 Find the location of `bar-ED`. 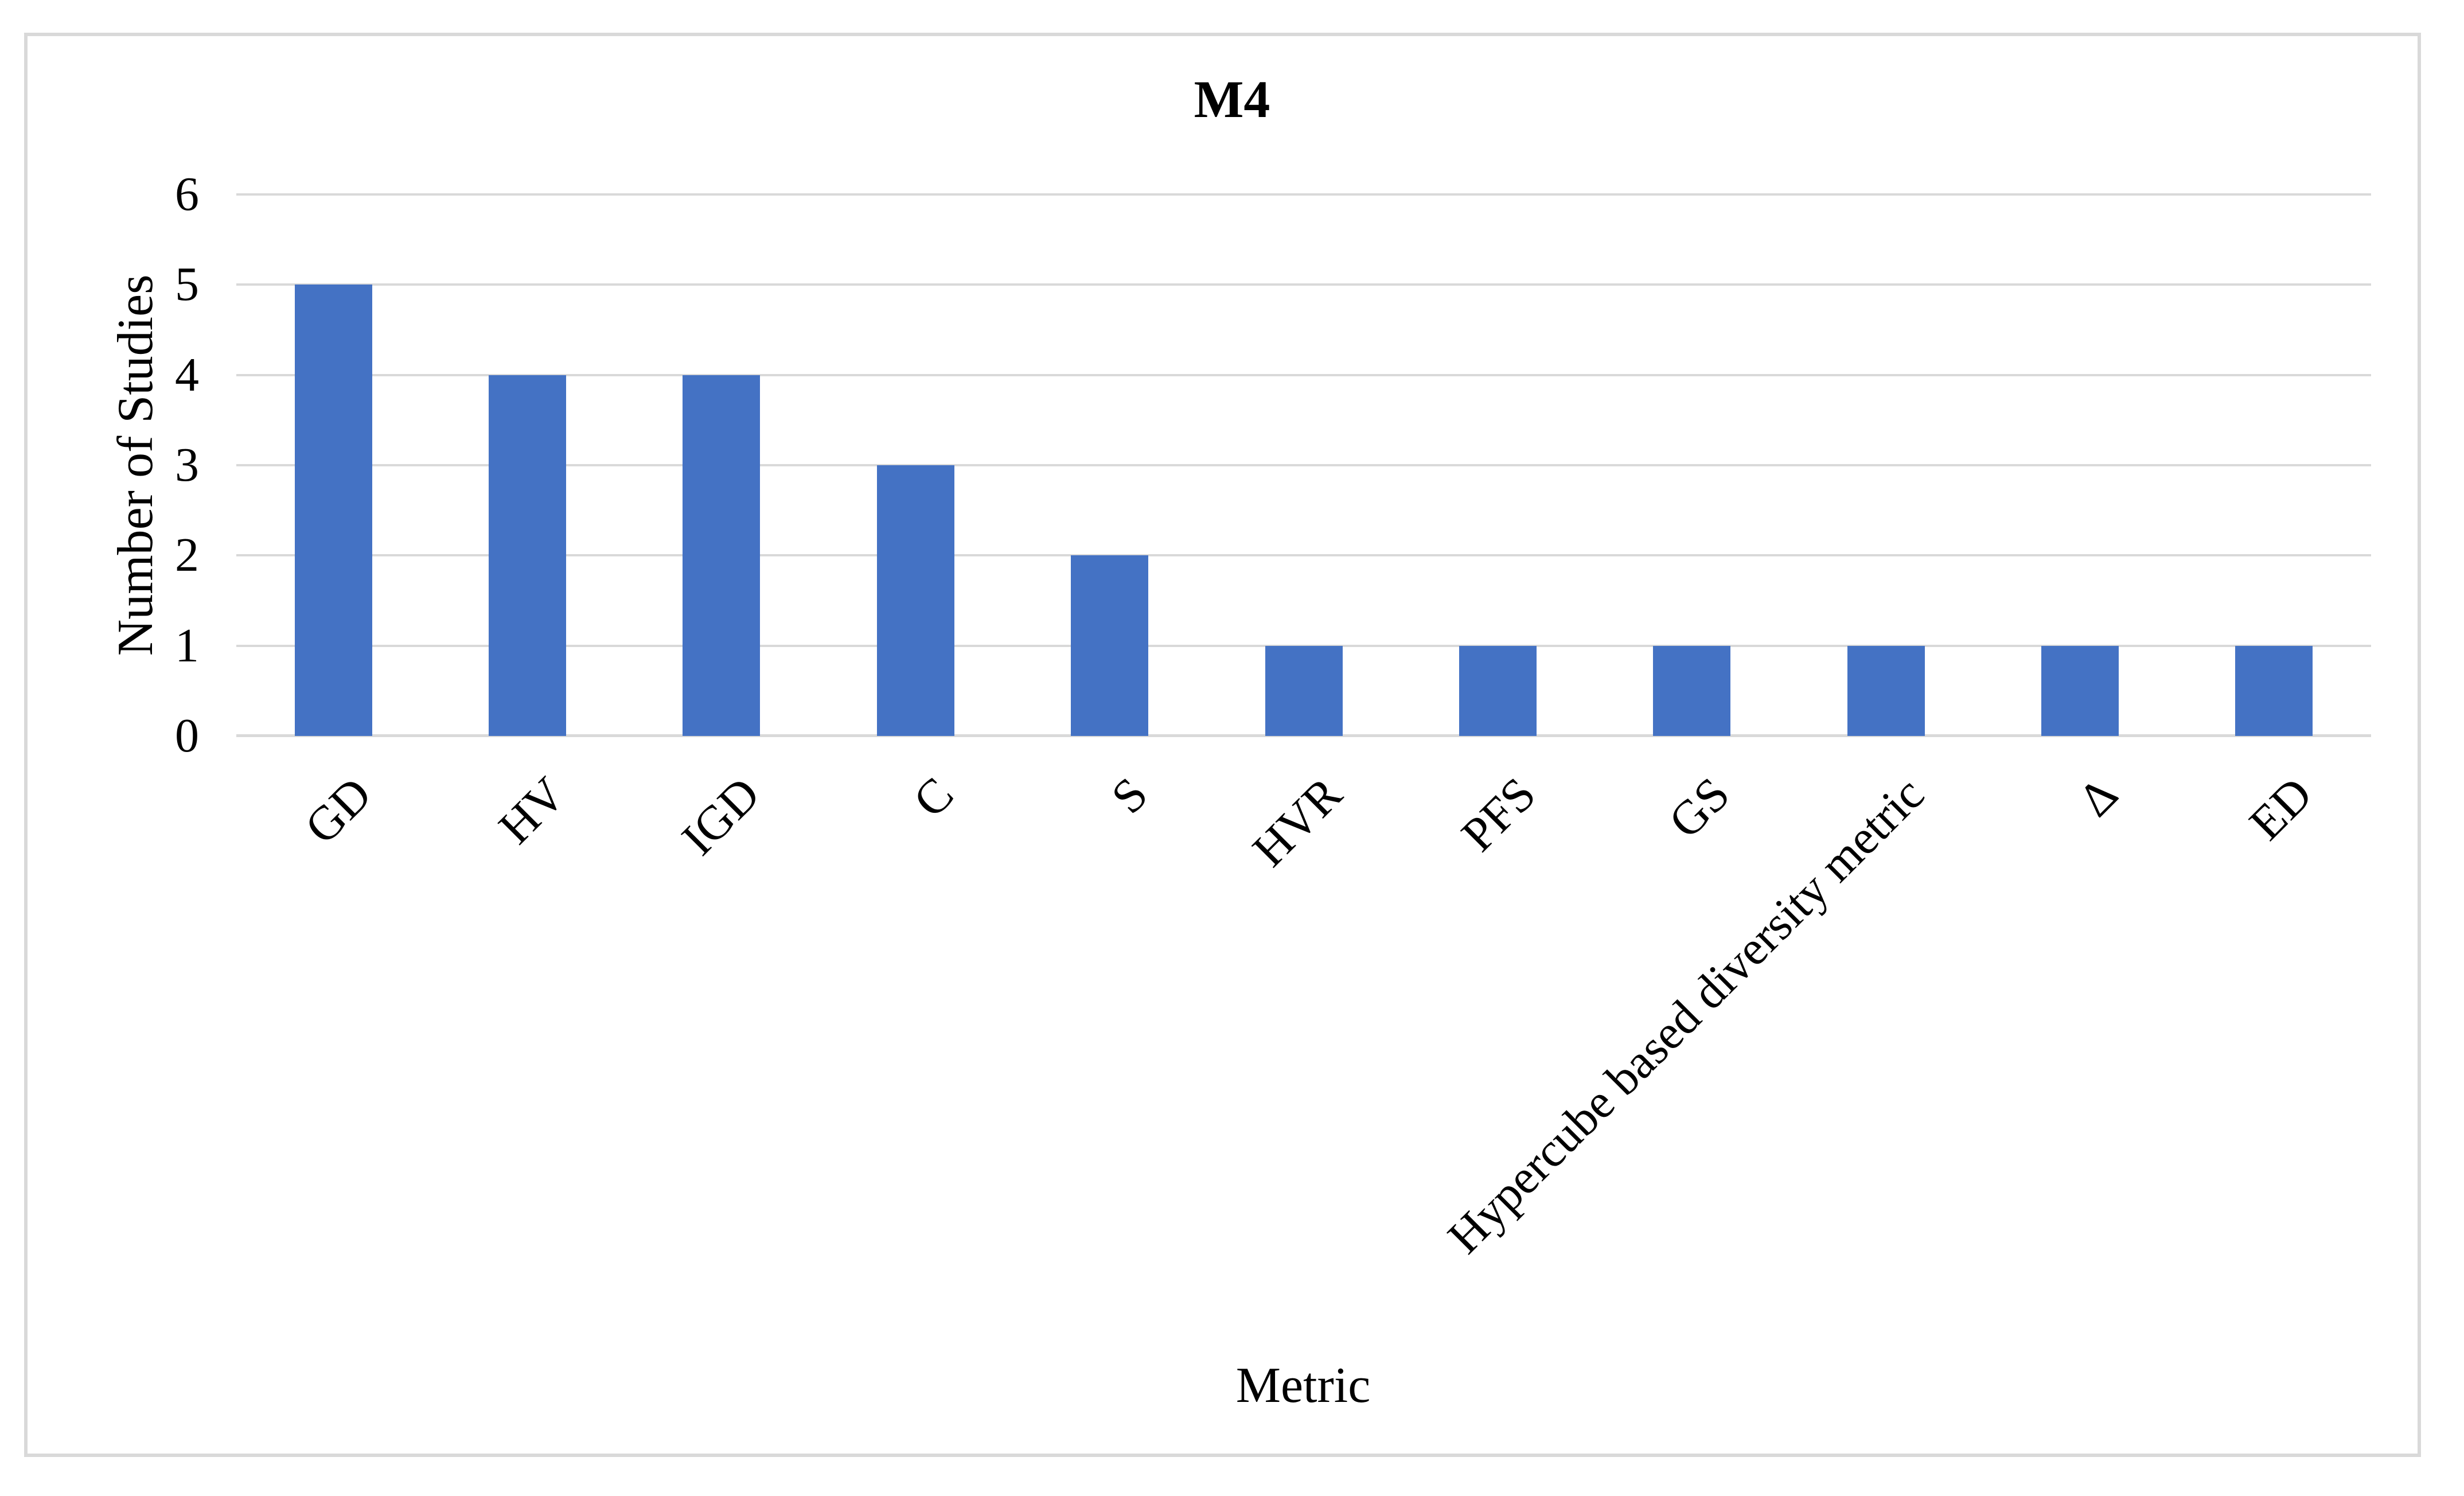

bar-ED is located at coordinates (2274, 690).